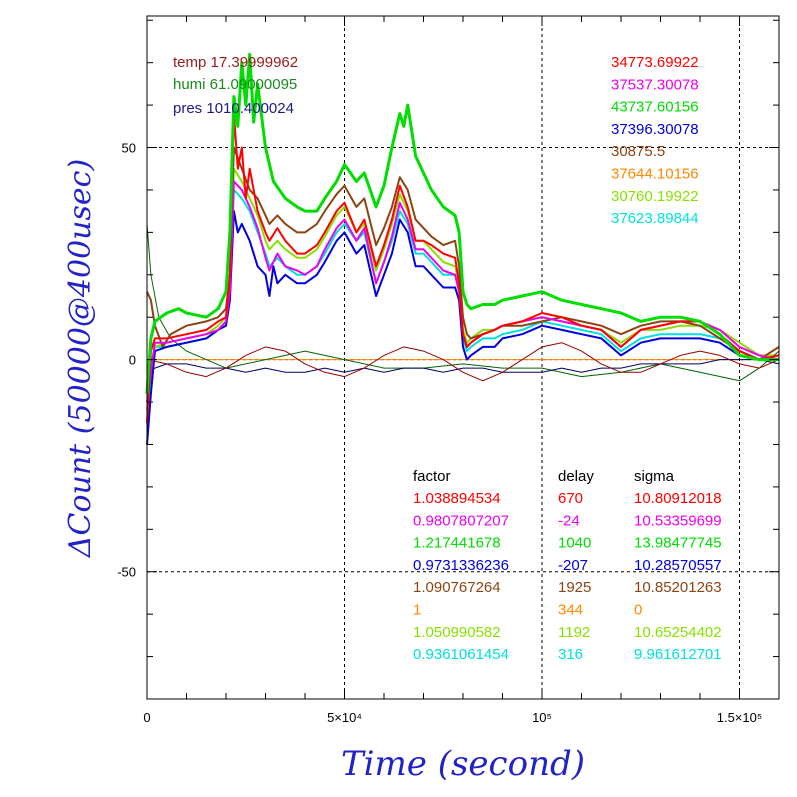  What do you see at coordinates (146, 717) in the screenshot?
I see `x-tick-label: 0` at bounding box center [146, 717].